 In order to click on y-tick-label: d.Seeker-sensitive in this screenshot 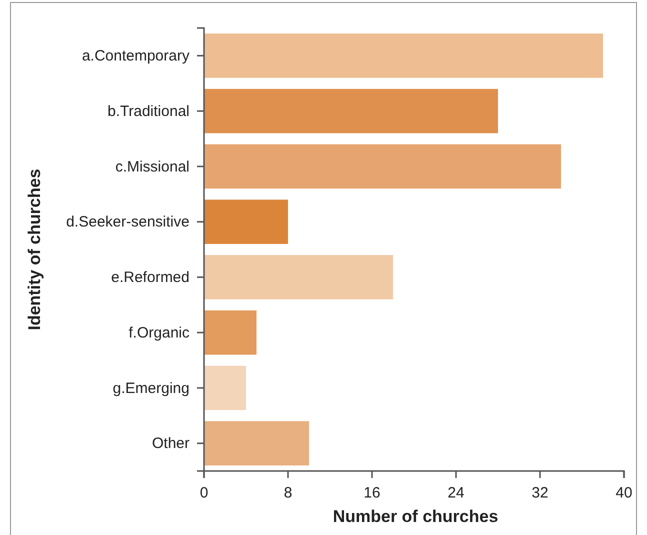, I will do `click(128, 222)`.